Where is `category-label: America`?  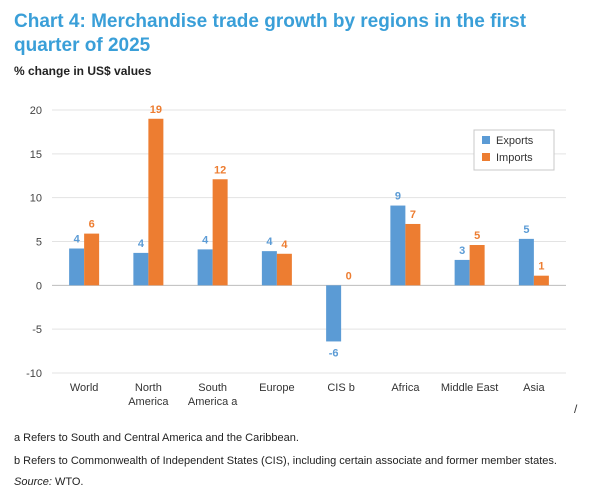
category-label: America is located at coordinates (148, 402).